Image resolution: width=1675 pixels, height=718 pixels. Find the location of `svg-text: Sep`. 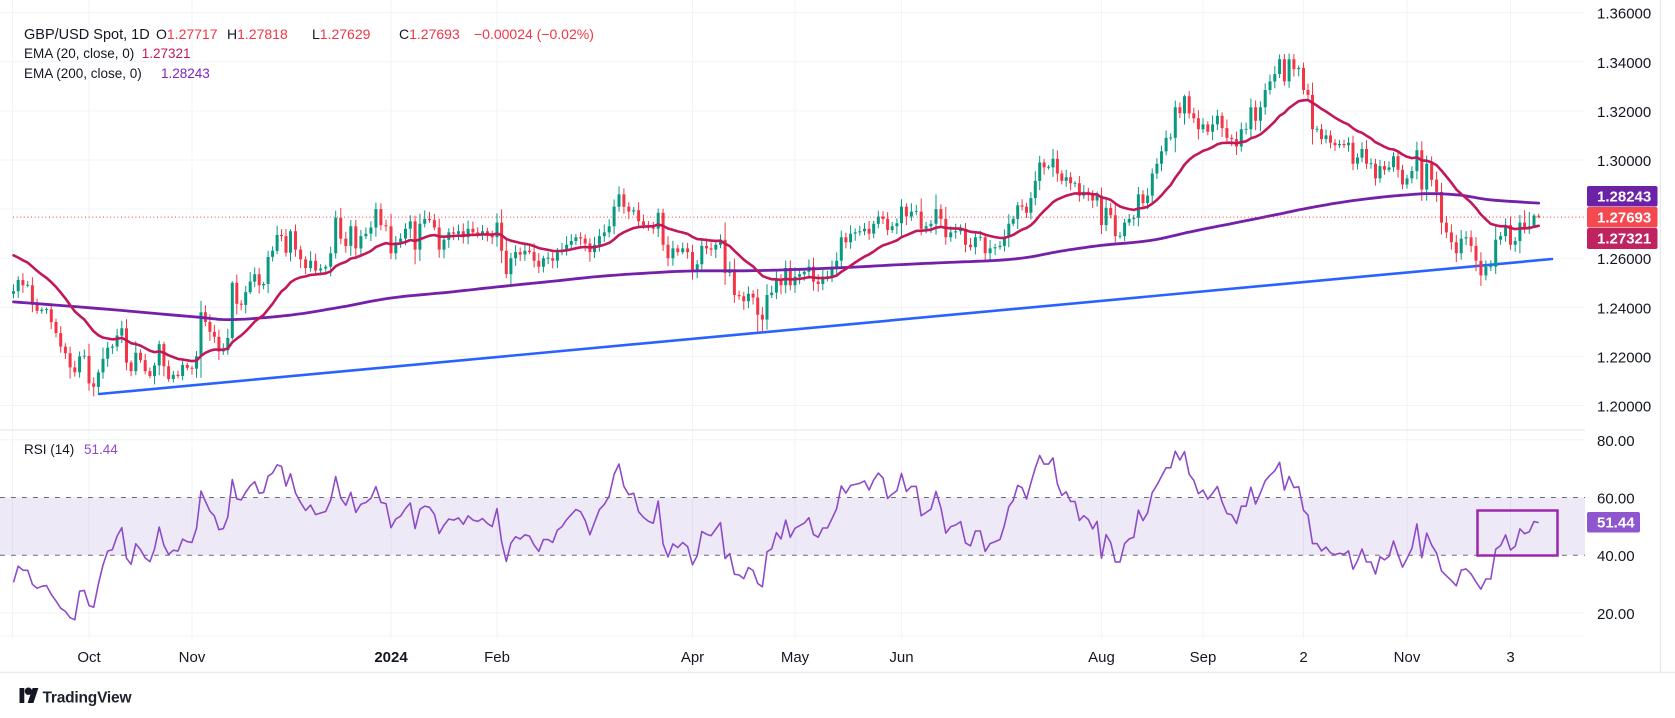

svg-text: Sep is located at coordinates (1203, 657).